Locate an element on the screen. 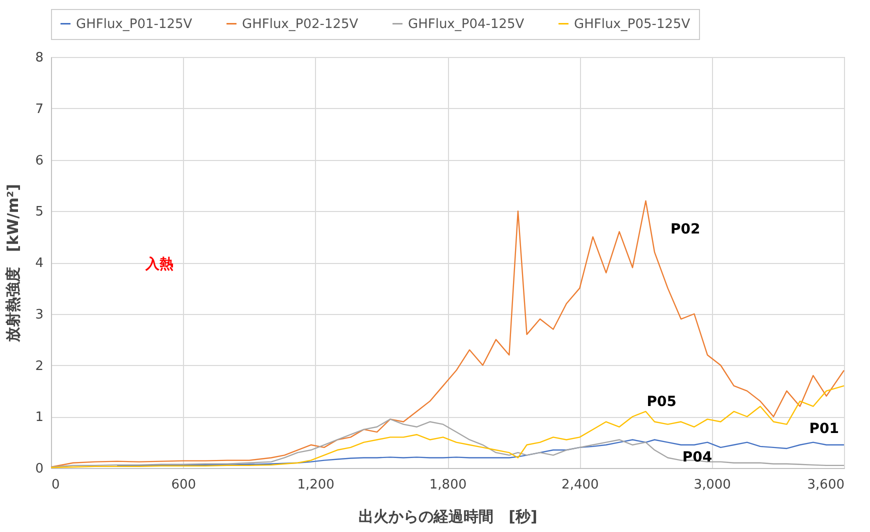 This screenshot has width=870, height=532. legend-label: GHFlux_P05-125V is located at coordinates (632, 24).